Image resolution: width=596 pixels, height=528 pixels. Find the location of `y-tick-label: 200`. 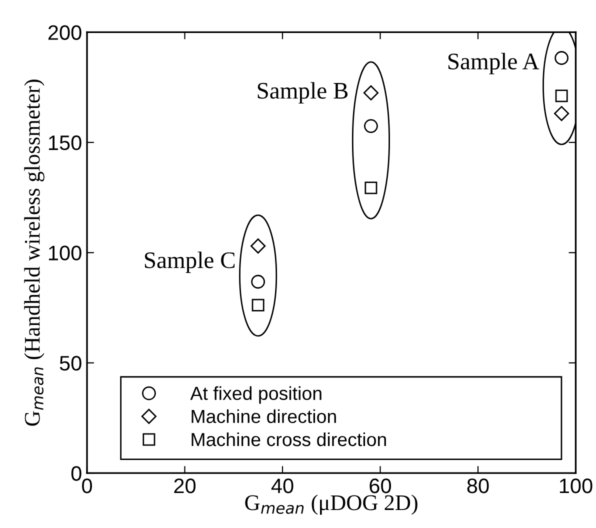

y-tick-label: 200 is located at coordinates (65, 32).